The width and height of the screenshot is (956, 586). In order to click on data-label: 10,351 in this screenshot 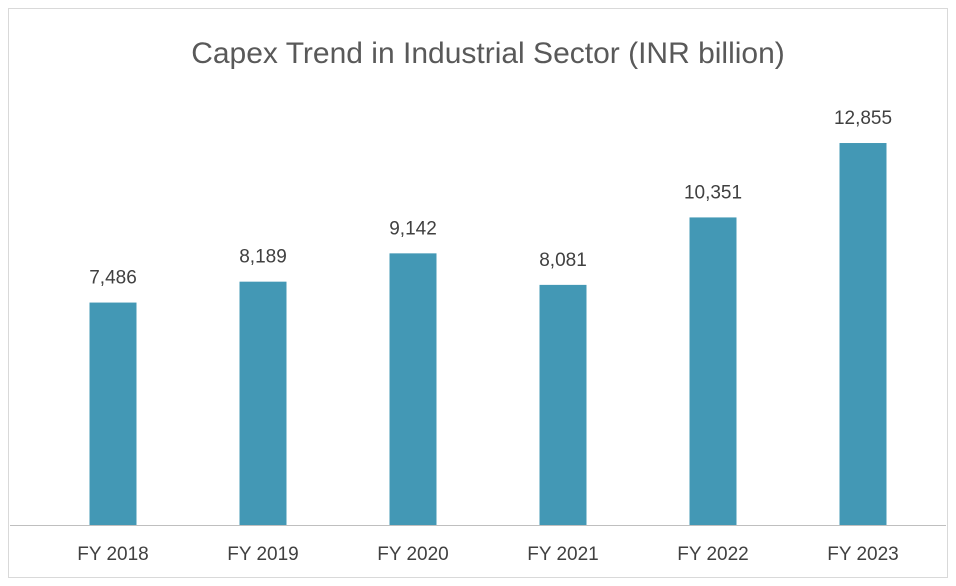, I will do `click(713, 192)`.